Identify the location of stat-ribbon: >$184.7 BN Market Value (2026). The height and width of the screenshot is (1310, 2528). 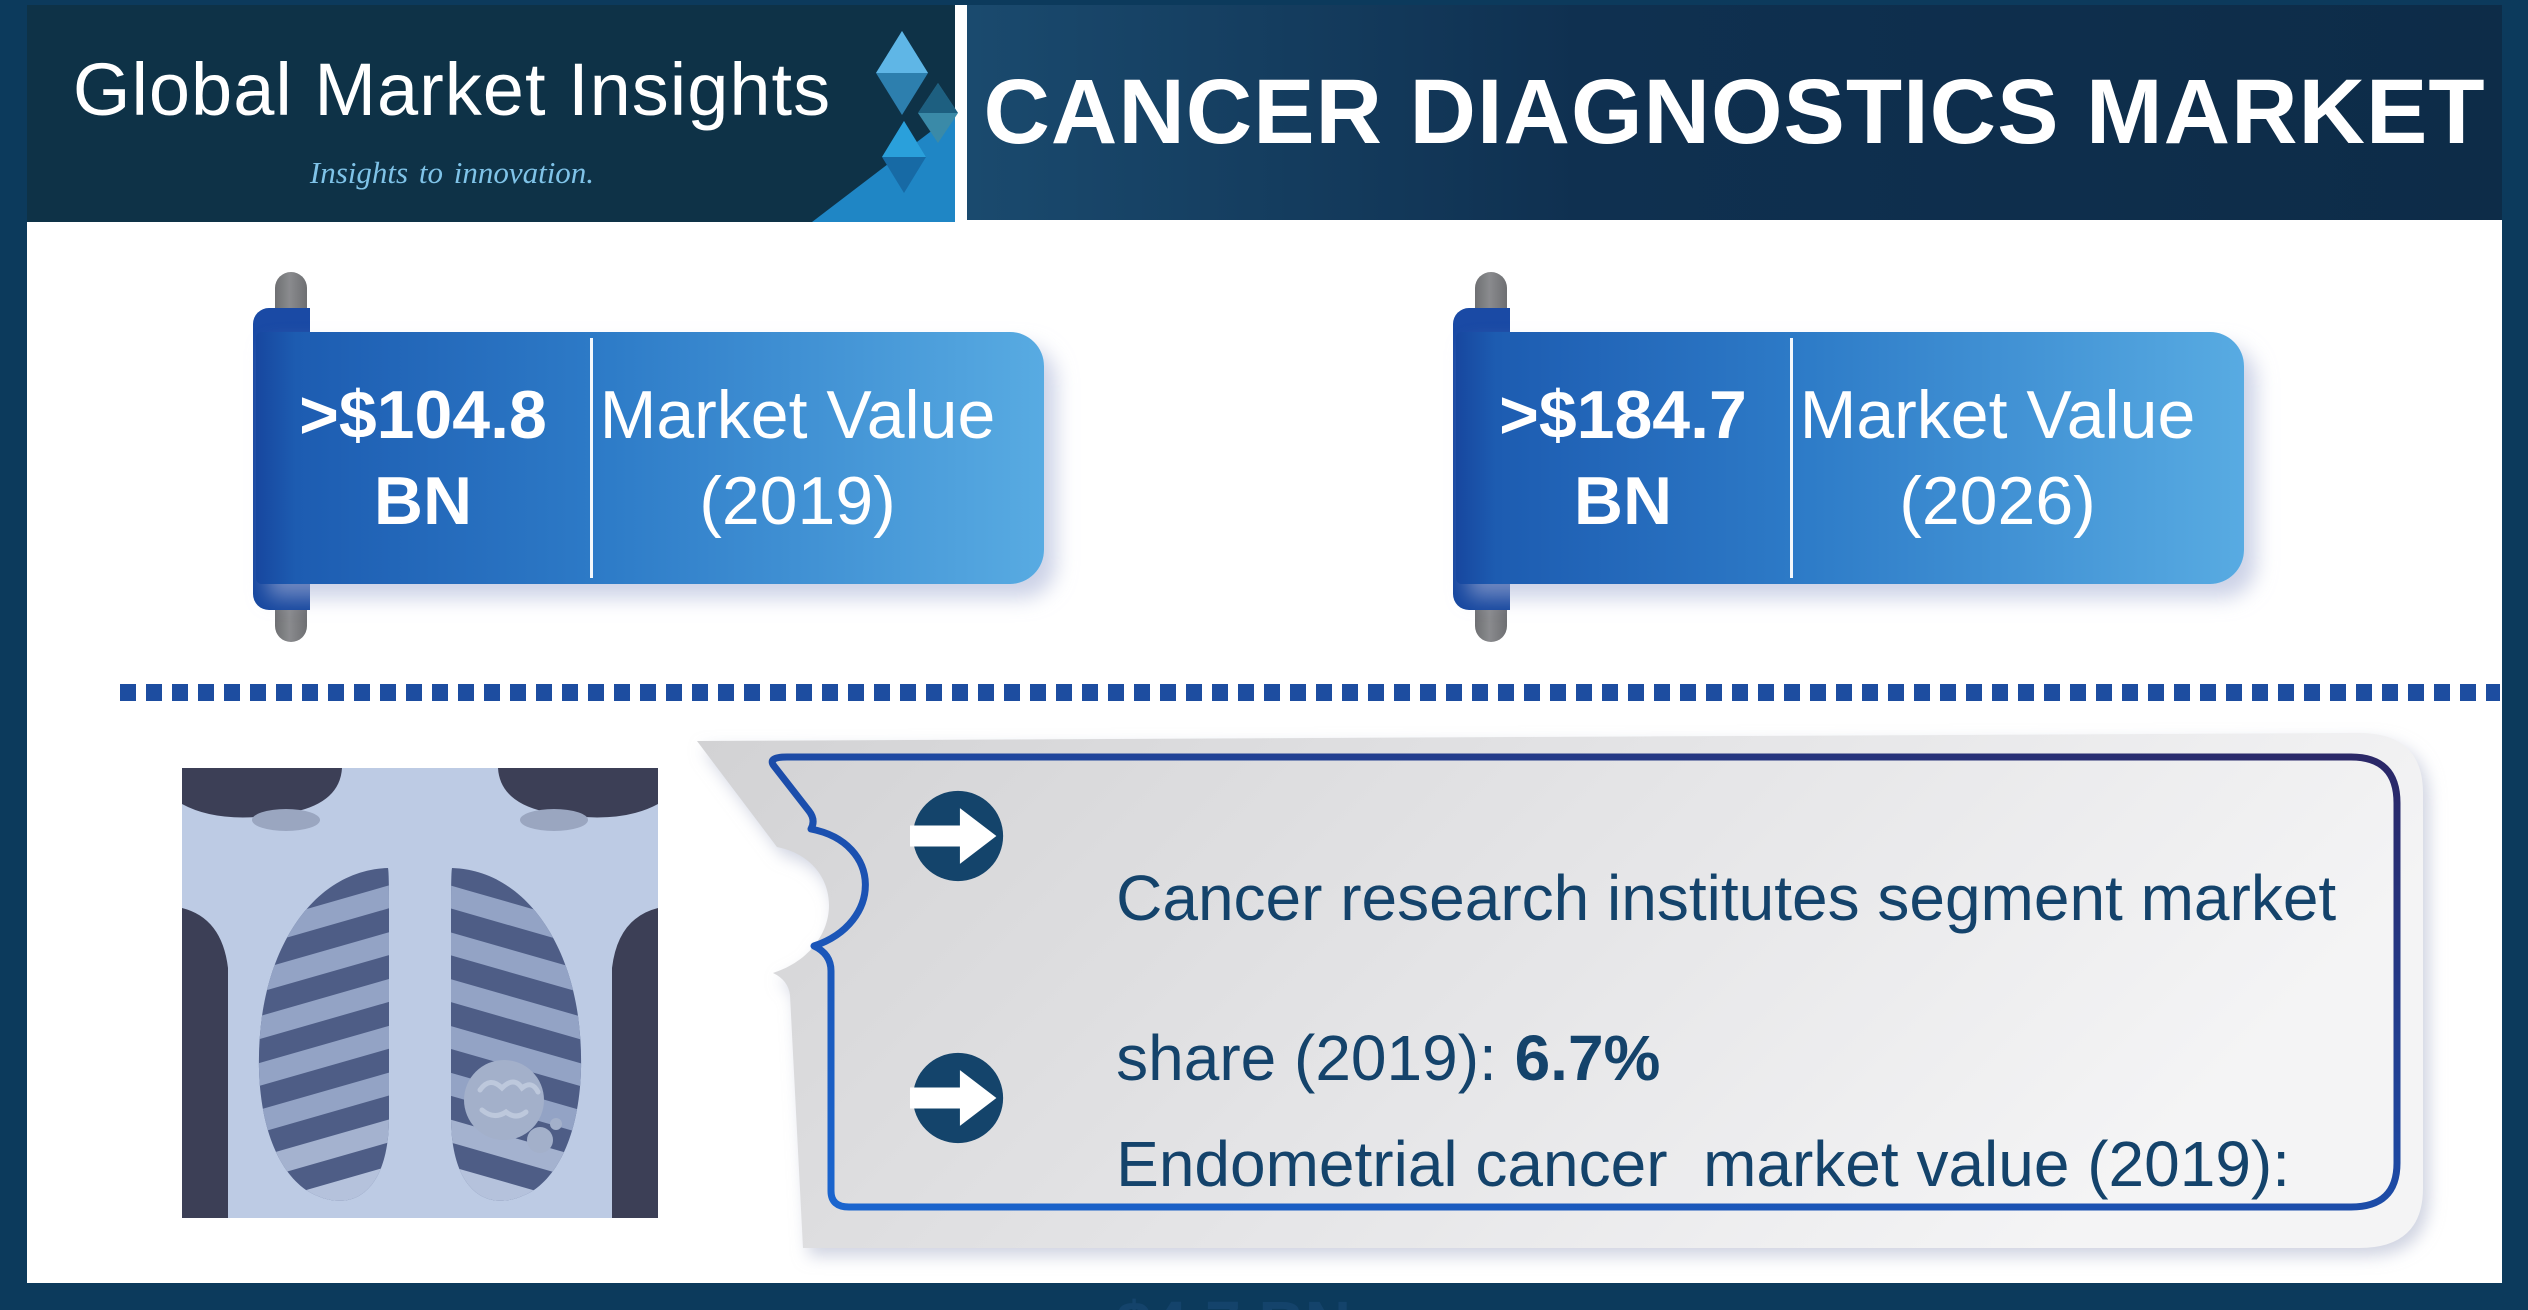
(1850, 458).